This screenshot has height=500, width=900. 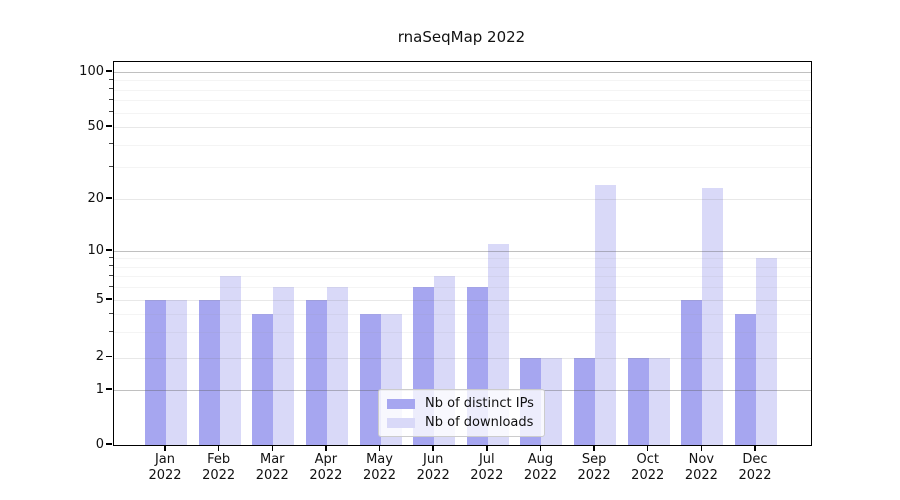 I want to click on legend: Nb of distinct IPs Nb of downloads, so click(x=461, y=413).